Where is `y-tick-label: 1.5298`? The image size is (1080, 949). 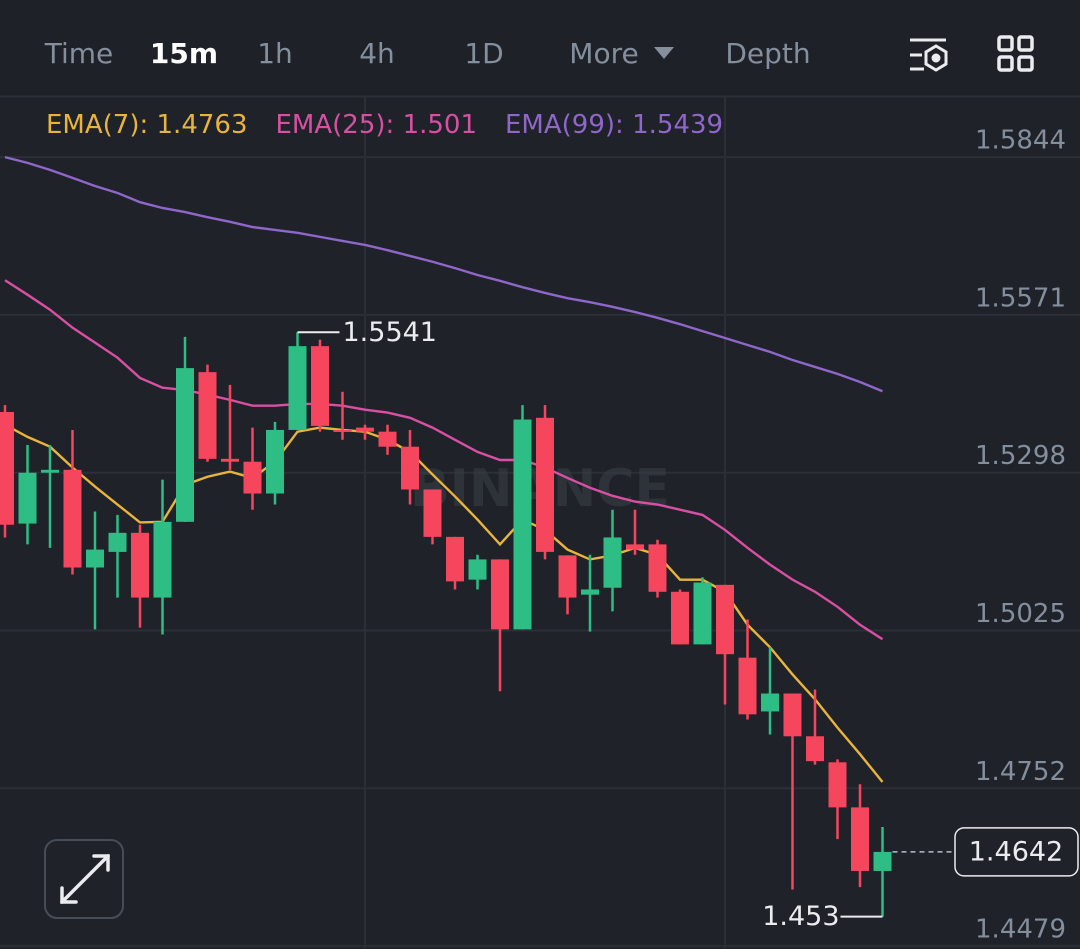 y-tick-label: 1.5298 is located at coordinates (1020, 456).